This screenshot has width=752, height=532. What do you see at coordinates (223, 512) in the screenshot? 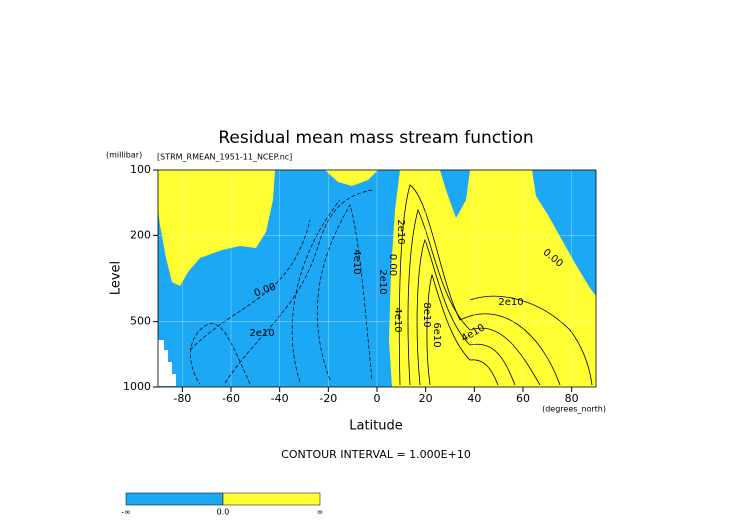
I see `colorbar-label: 0.0` at bounding box center [223, 512].